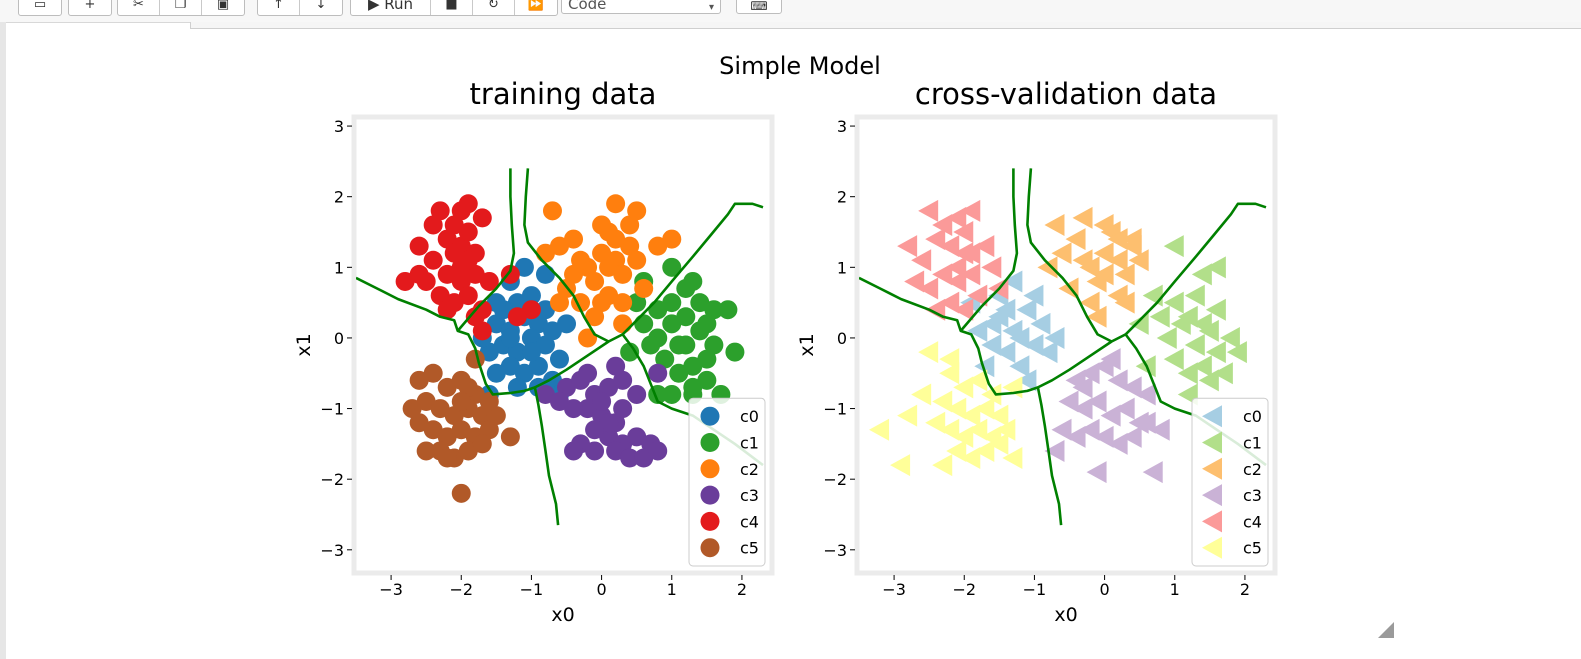 The image size is (1581, 659). What do you see at coordinates (223, 6) in the screenshot?
I see `paste-icon: ▣` at bounding box center [223, 6].